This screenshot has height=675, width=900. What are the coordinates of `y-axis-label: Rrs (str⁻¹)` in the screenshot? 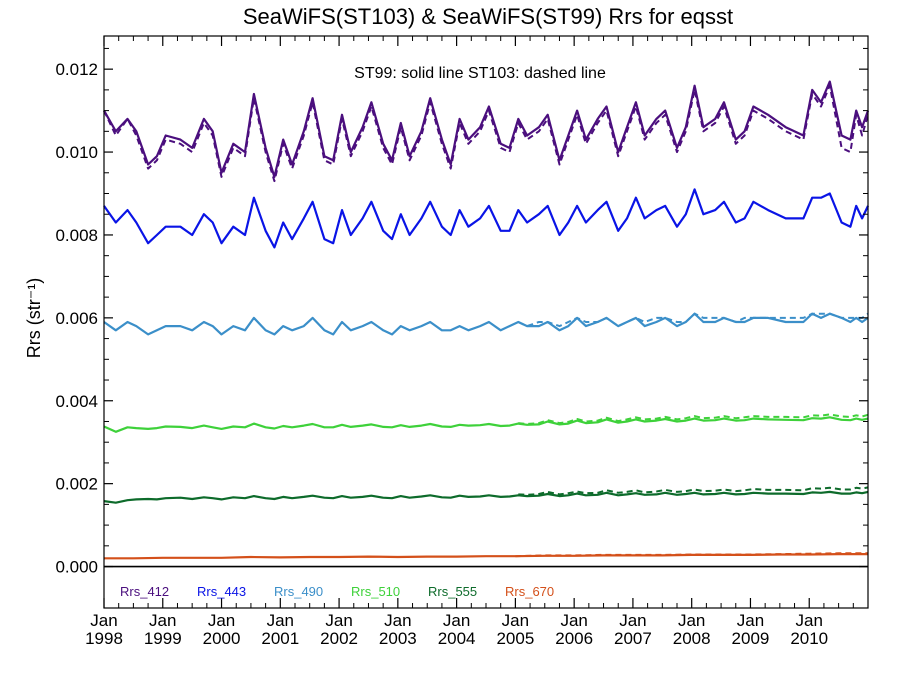 It's located at (34, 318).